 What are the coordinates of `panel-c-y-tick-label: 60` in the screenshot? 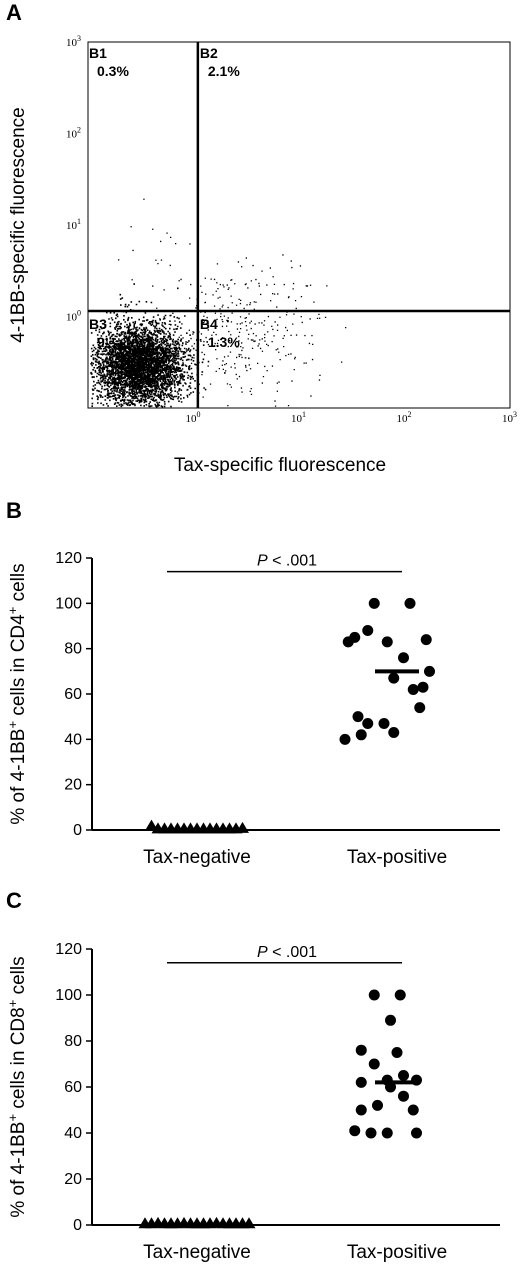 It's located at (73, 1087).